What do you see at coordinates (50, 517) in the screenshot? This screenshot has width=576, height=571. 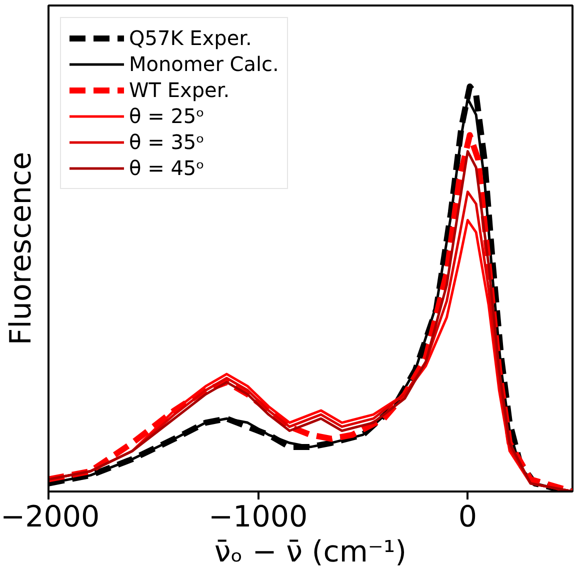 I see `x-tick-label: −2000` at bounding box center [50, 517].